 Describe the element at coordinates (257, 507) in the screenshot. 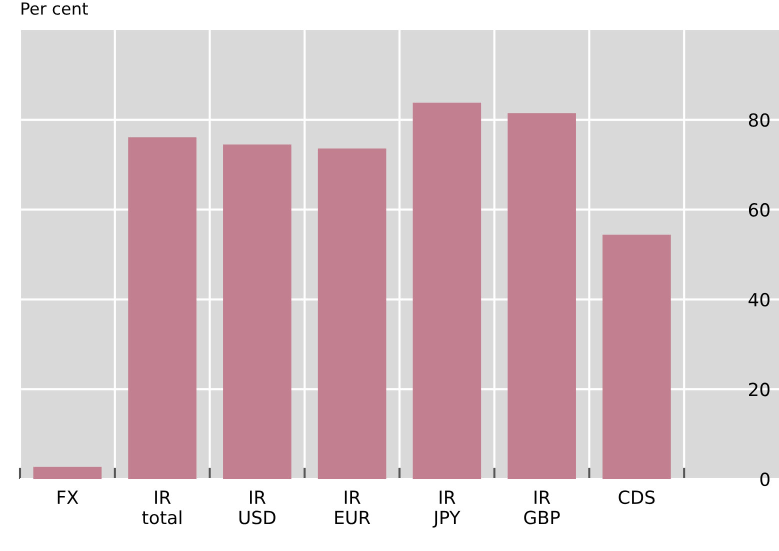

I see `x-tick-label: IR USD` at that location.